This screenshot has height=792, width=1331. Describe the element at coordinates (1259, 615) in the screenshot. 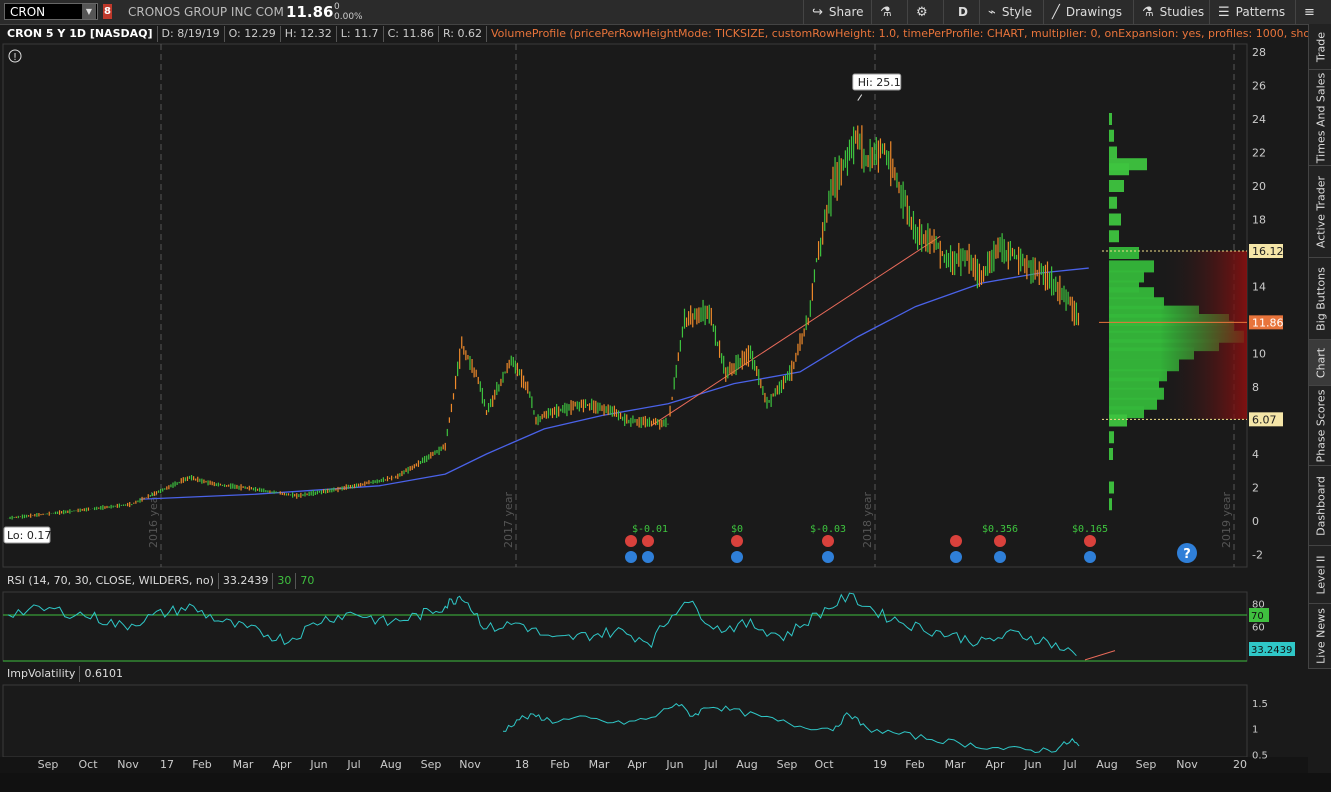

I see `rsi-overbought-tag-box` at that location.